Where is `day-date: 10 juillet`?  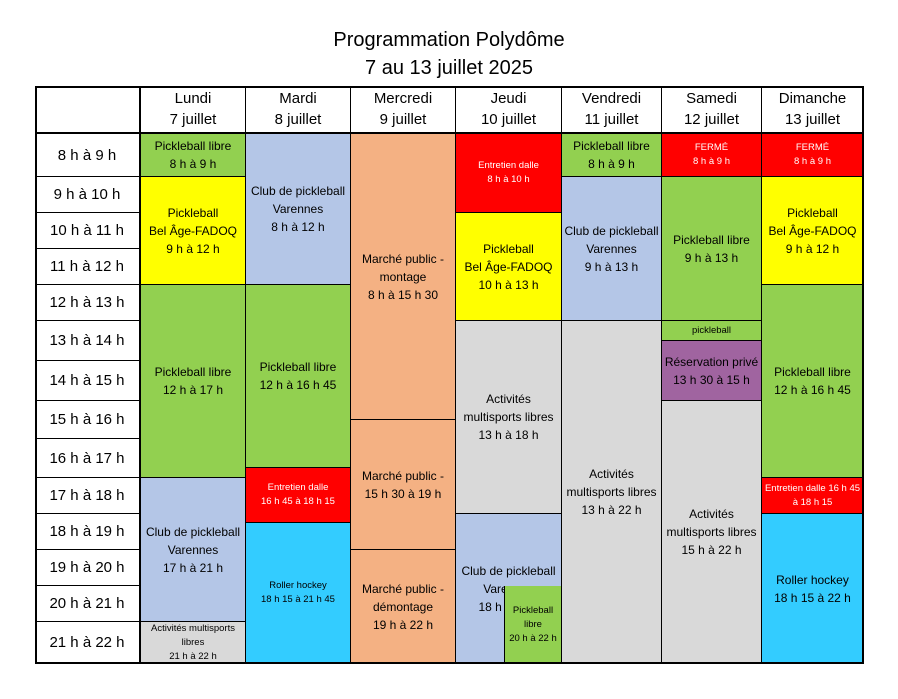 day-date: 10 juillet is located at coordinates (508, 119).